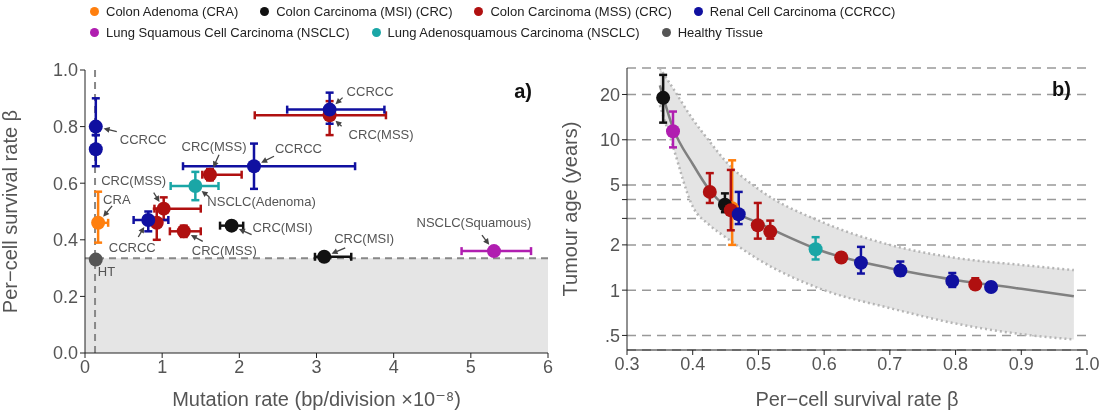 This screenshot has width=1103, height=414. Describe the element at coordinates (316, 399) in the screenshot. I see `x-axis-title: Mutation rate (bp/division ×10⁻⁸)` at that location.